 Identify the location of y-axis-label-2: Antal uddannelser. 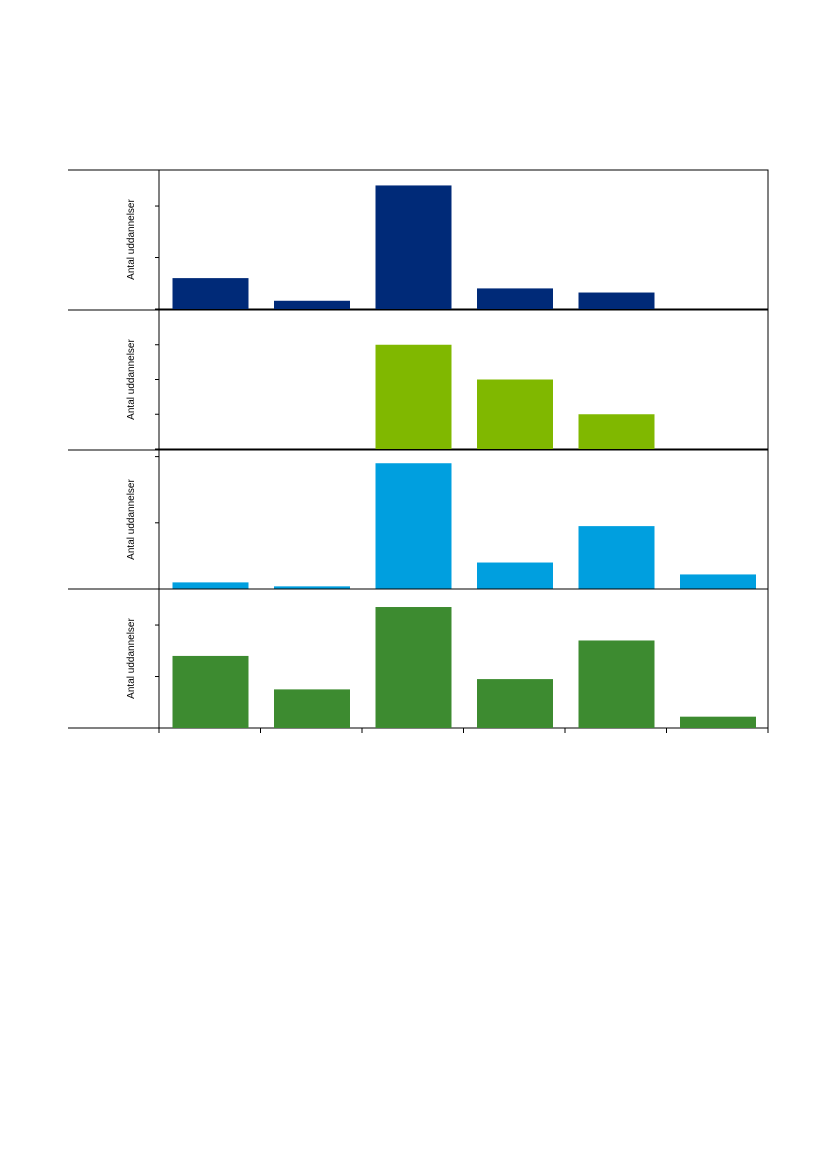
(131, 379).